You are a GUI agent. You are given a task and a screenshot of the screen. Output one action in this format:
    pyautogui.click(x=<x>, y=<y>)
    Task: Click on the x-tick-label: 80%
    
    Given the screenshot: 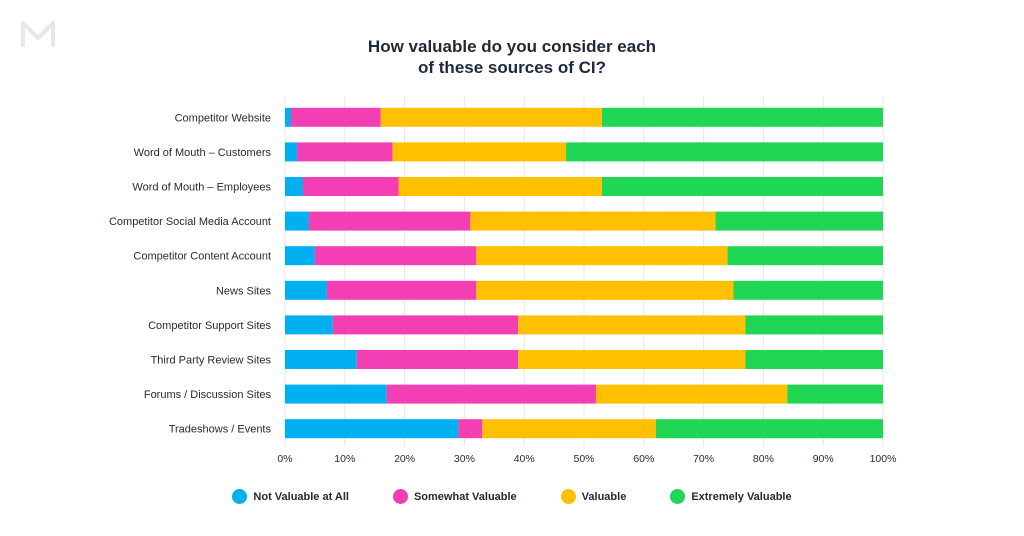 What is the action you would take?
    pyautogui.click(x=763, y=459)
    